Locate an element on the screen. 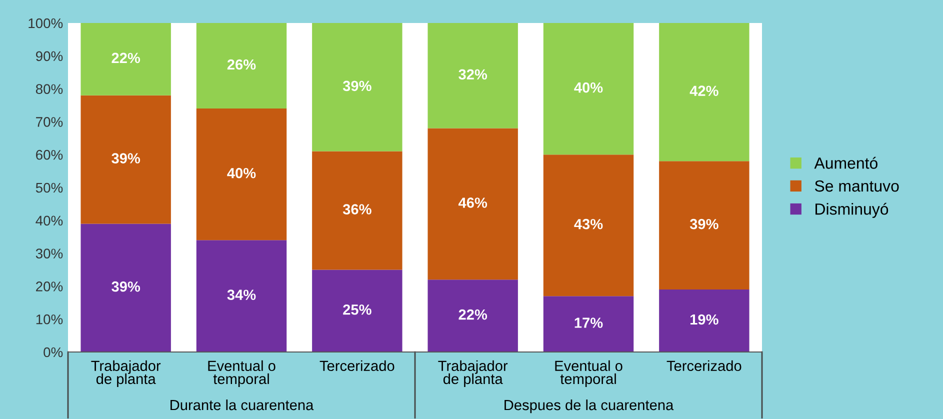  y-tick-label: 10% is located at coordinates (49, 319).